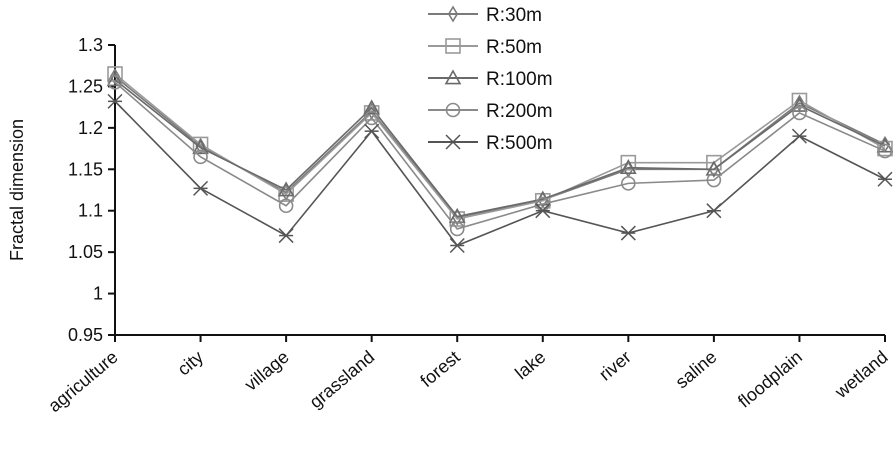 The width and height of the screenshot is (893, 455). Describe the element at coordinates (485, 47) in the screenshot. I see `legend-item: R:50m` at that location.